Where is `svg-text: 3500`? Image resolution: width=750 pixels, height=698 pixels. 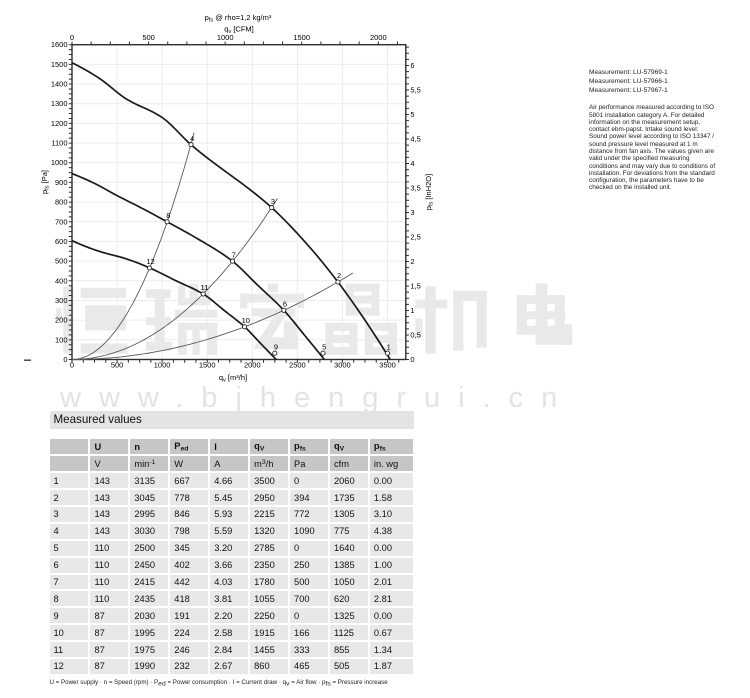
svg-text: 3500 is located at coordinates (387, 365).